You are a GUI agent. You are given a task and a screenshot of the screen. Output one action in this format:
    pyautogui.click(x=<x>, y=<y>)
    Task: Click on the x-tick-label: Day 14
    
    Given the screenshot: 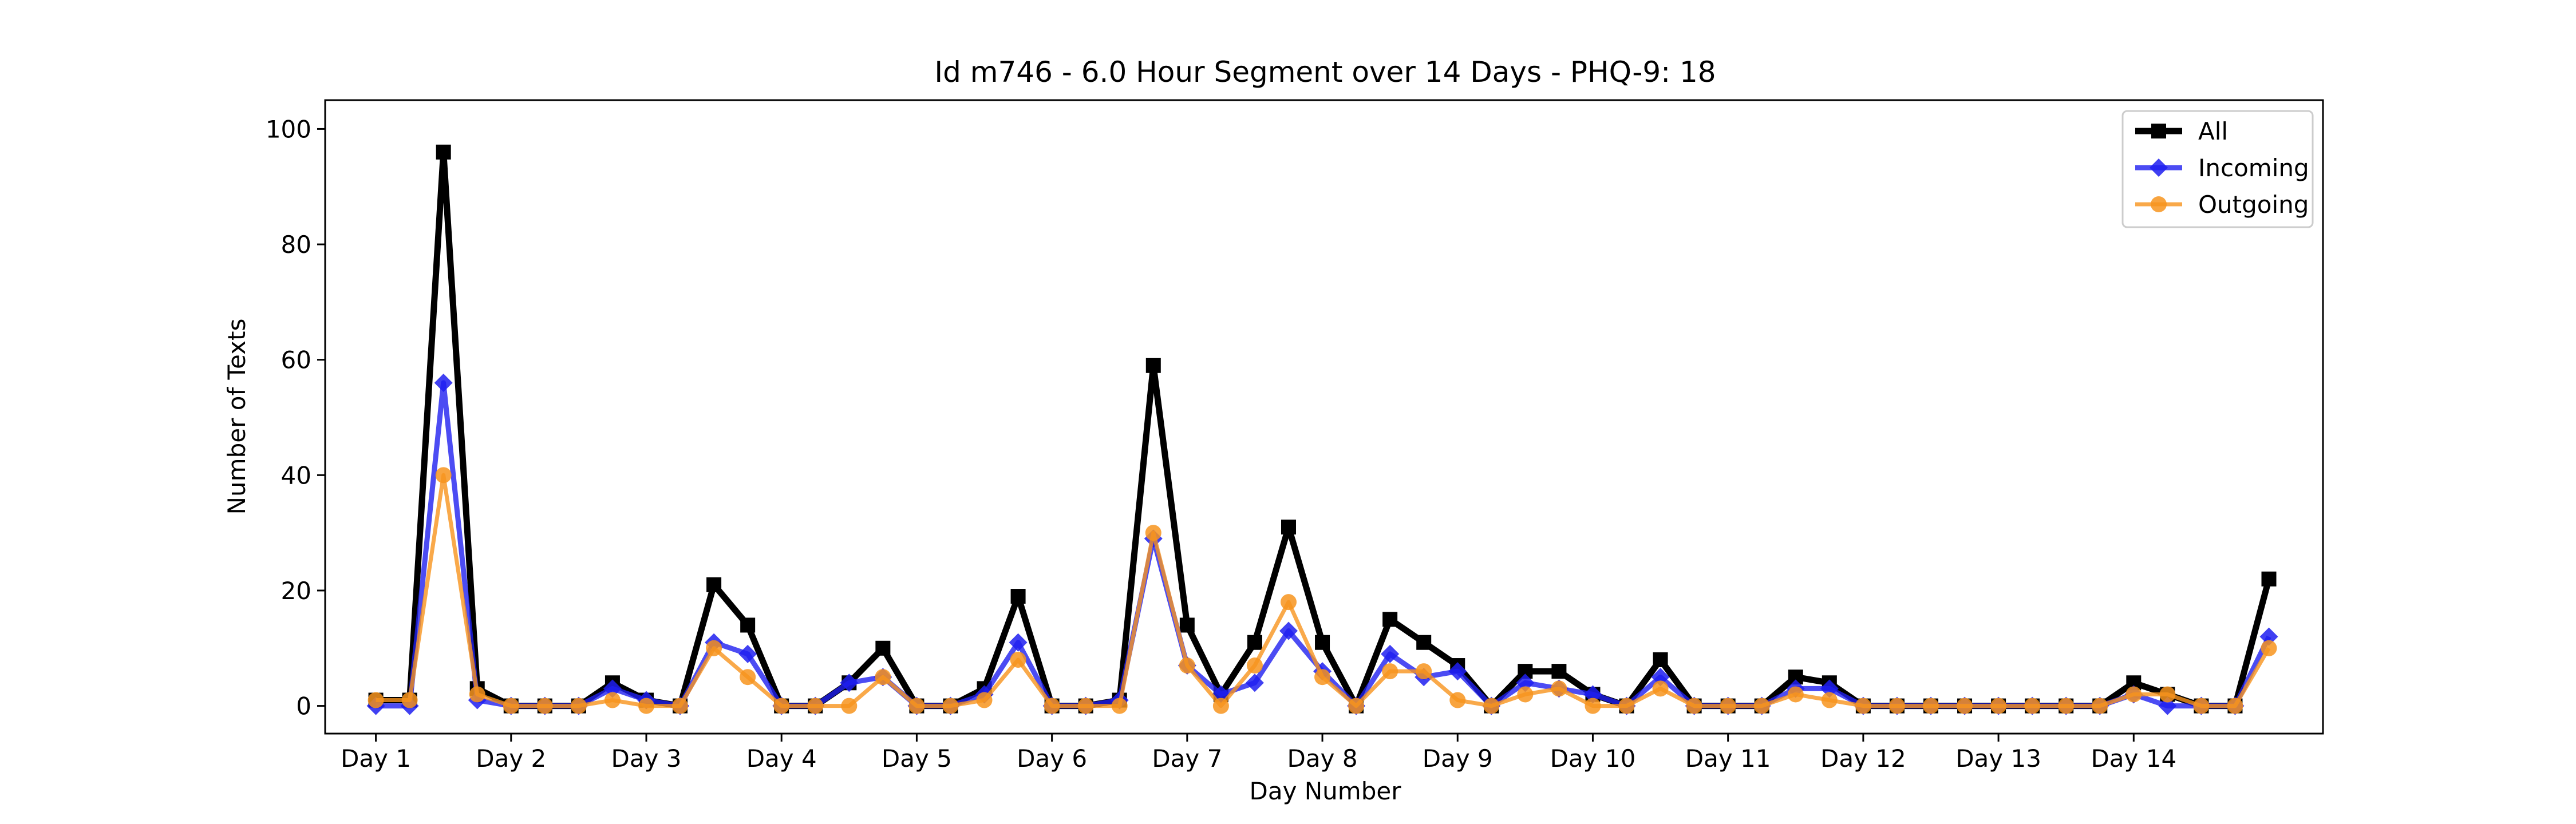 What is the action you would take?
    pyautogui.click(x=2133, y=758)
    